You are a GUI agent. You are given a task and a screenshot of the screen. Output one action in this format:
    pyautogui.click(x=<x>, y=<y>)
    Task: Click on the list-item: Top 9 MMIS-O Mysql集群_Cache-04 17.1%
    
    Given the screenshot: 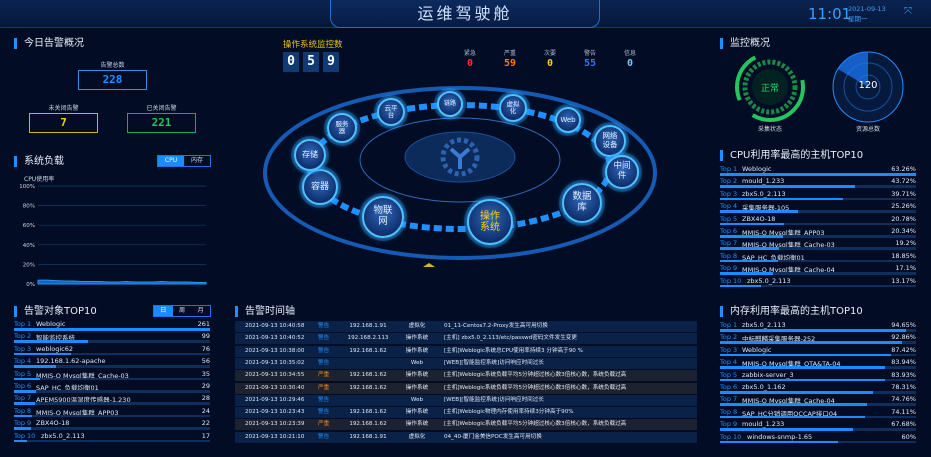 What is the action you would take?
    pyautogui.click(x=818, y=270)
    